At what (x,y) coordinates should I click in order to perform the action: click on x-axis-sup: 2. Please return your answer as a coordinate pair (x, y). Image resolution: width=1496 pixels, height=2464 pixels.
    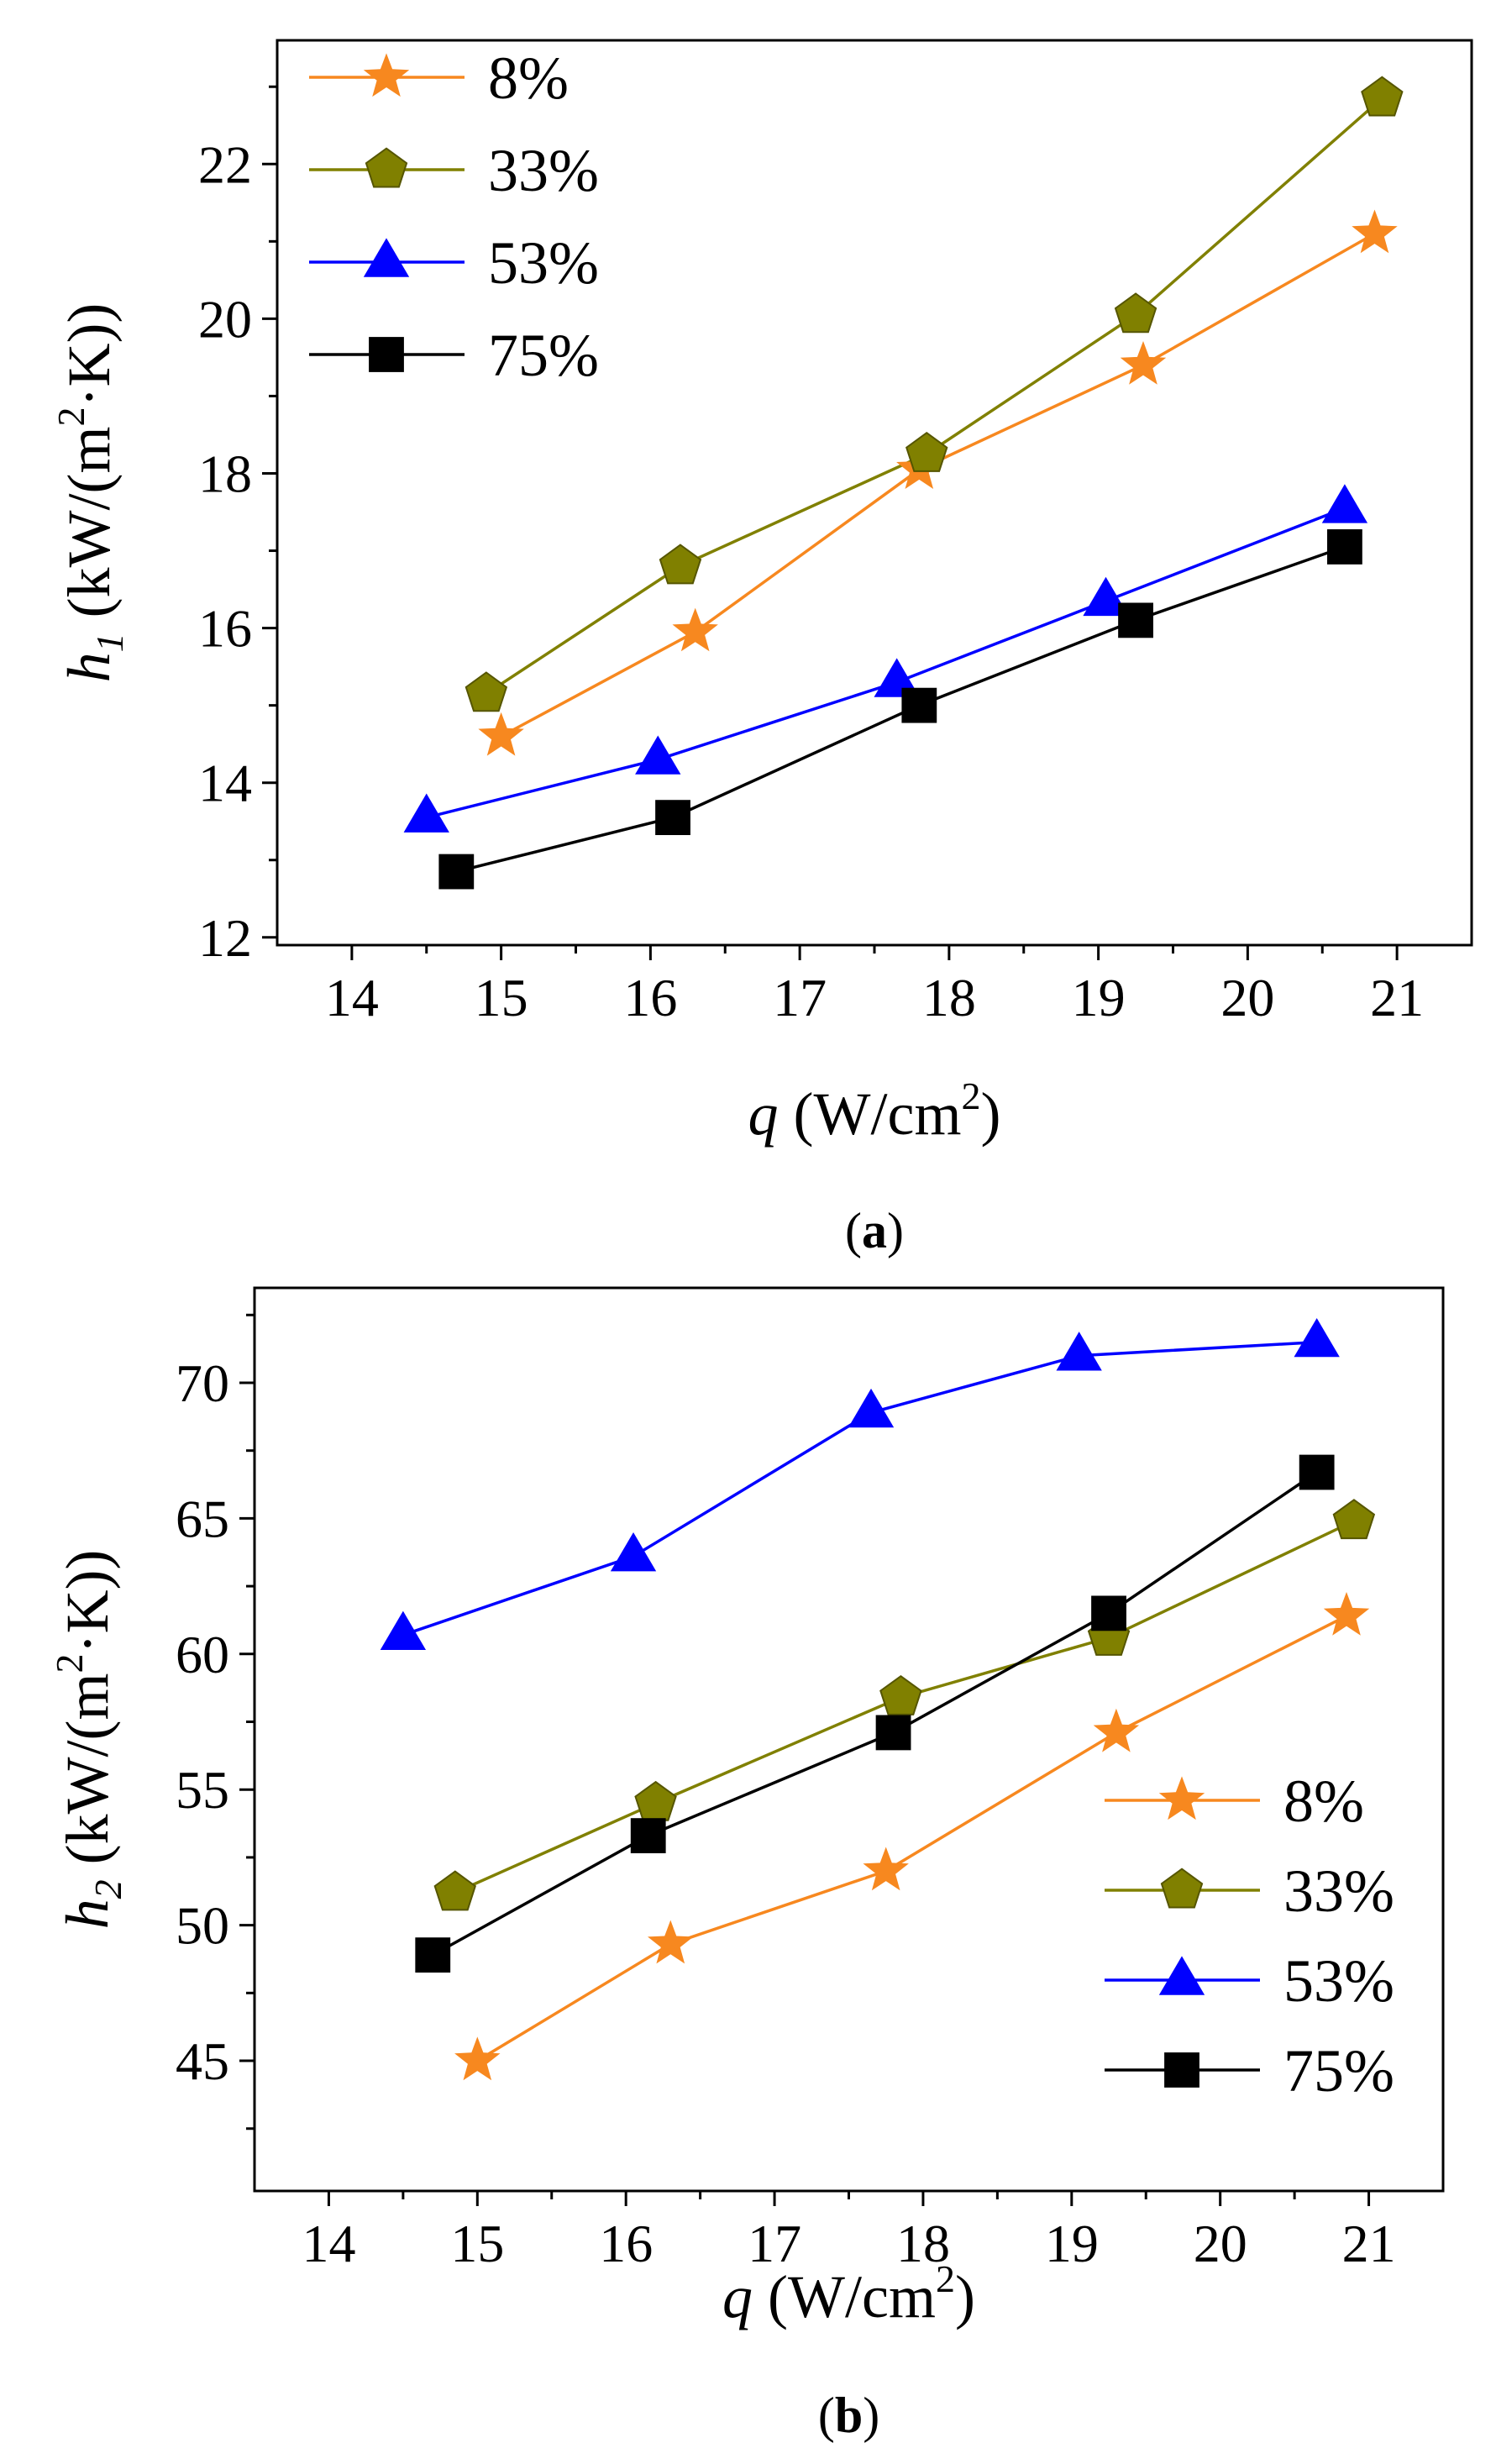
    Looking at the image, I should click on (945, 2278).